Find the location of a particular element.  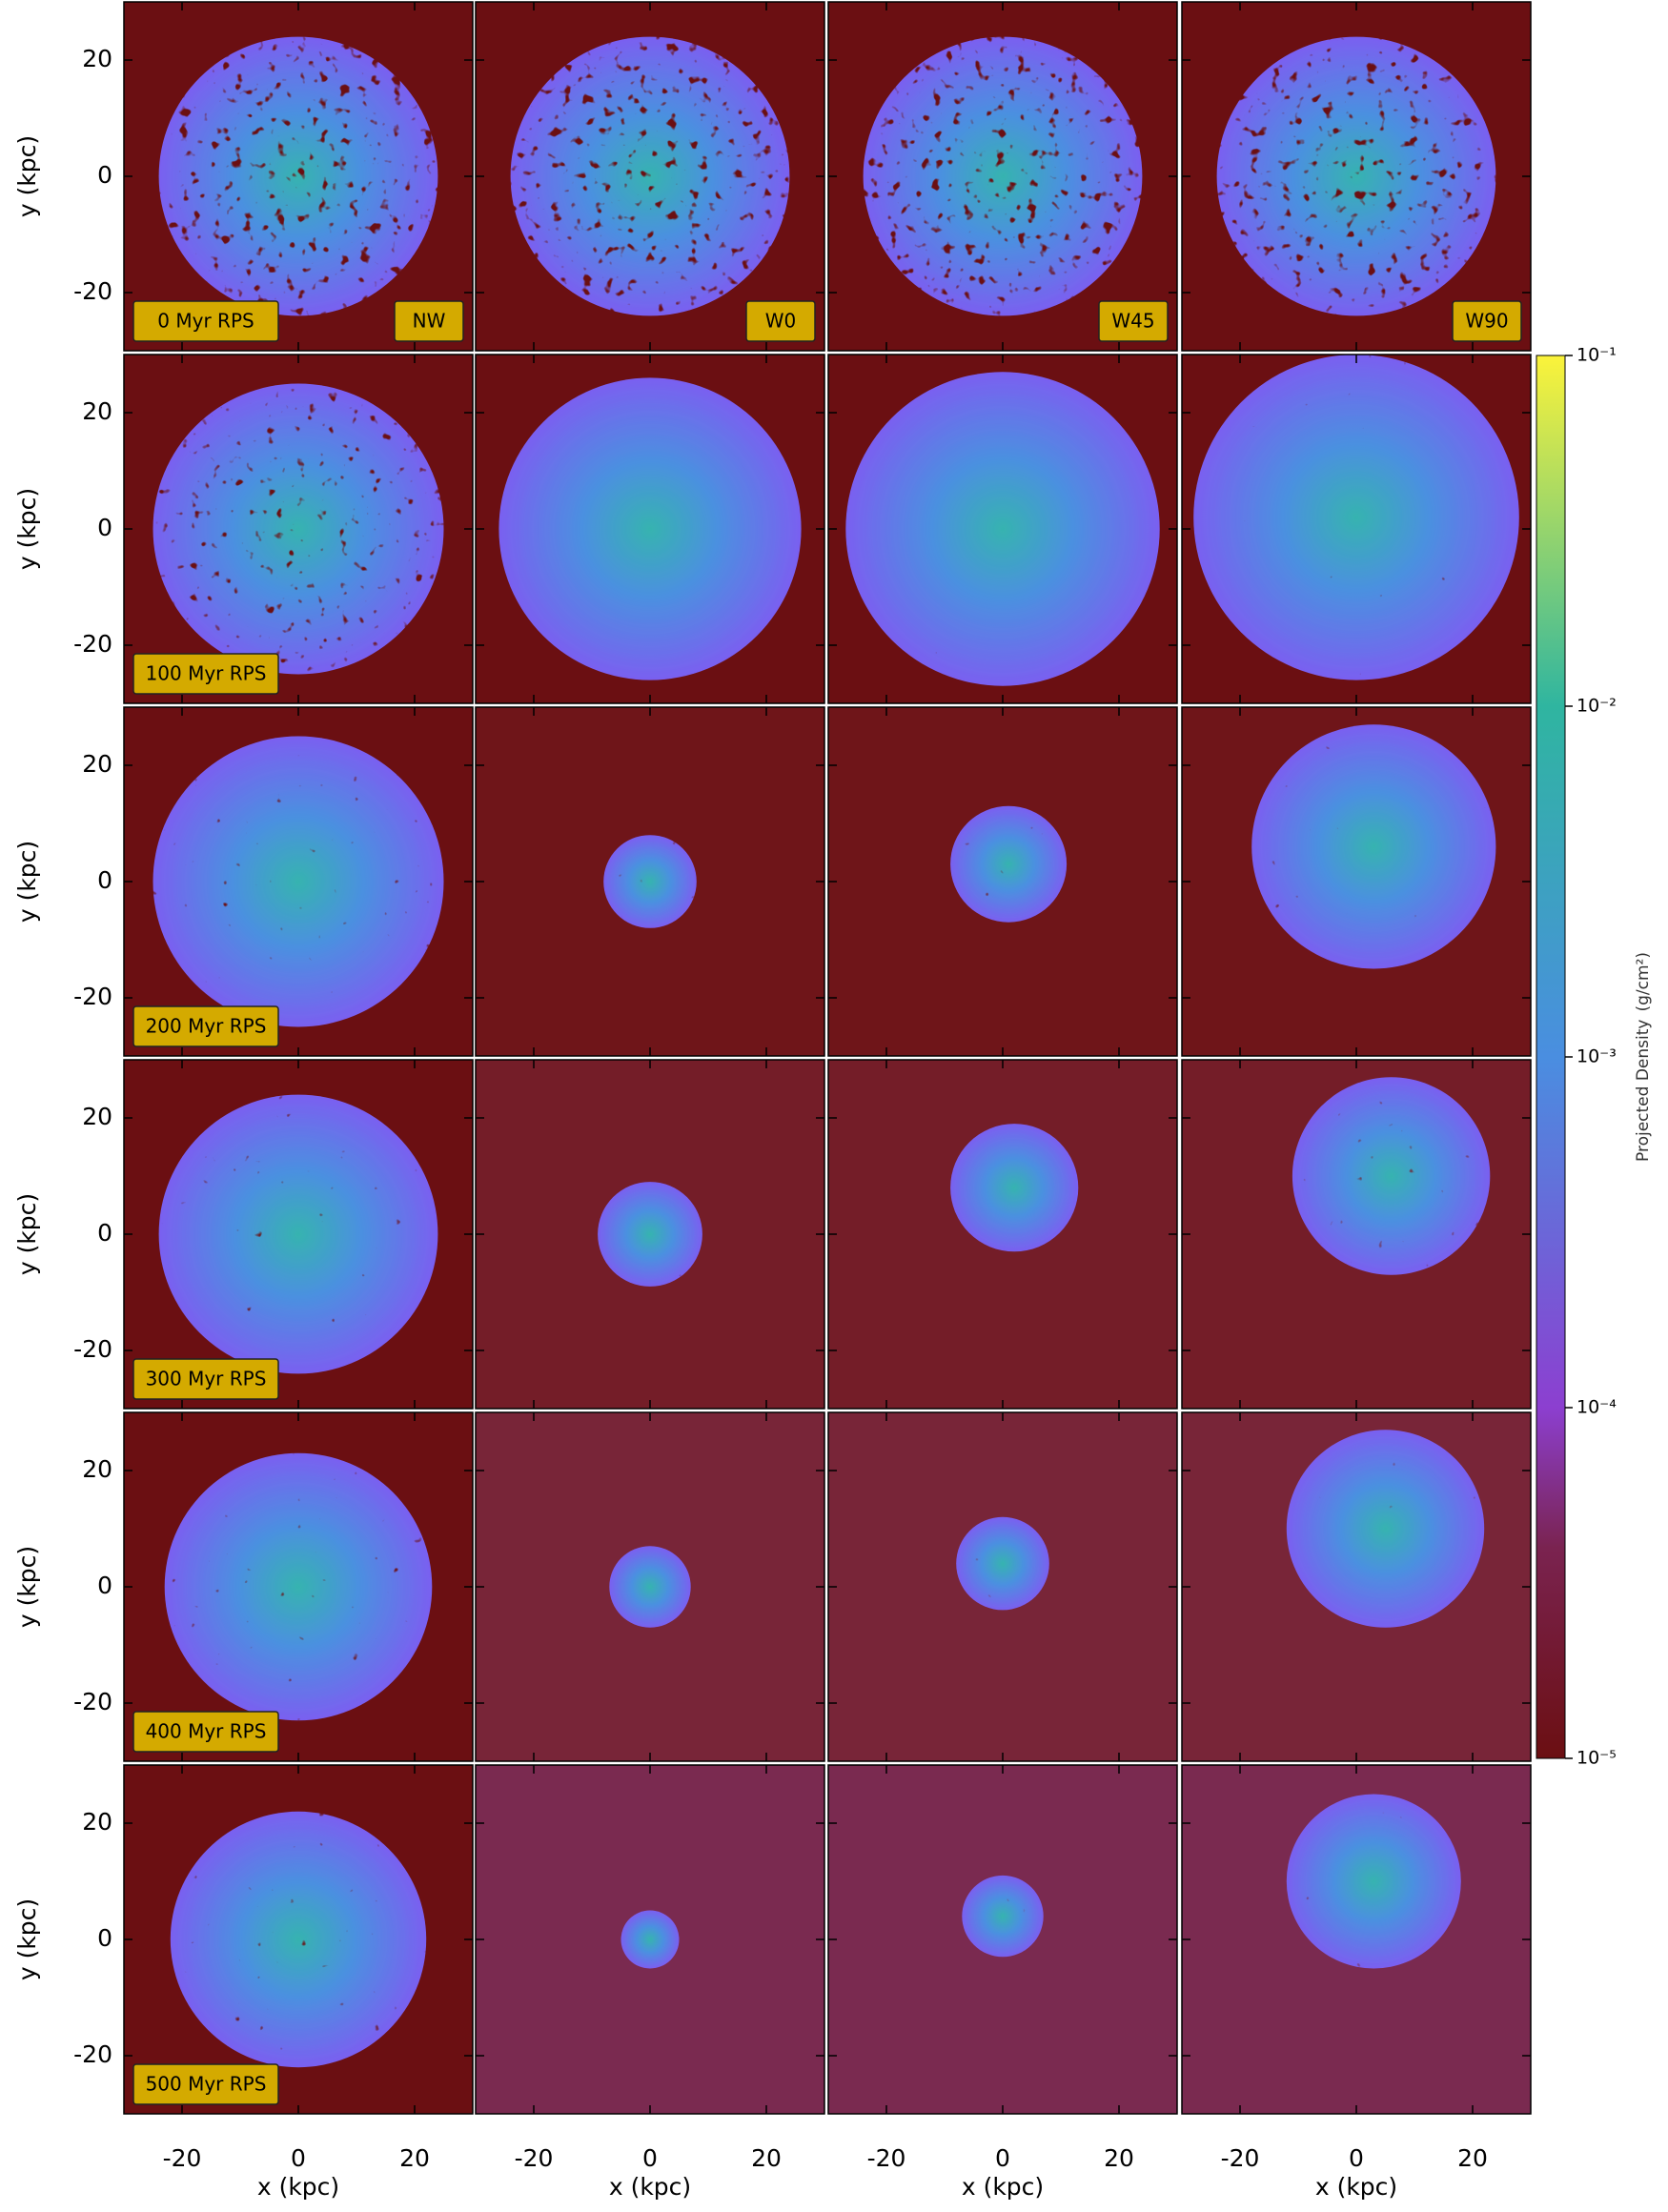

colorbar-label: Projected Density (g/cm²) is located at coordinates (1643, 1057).